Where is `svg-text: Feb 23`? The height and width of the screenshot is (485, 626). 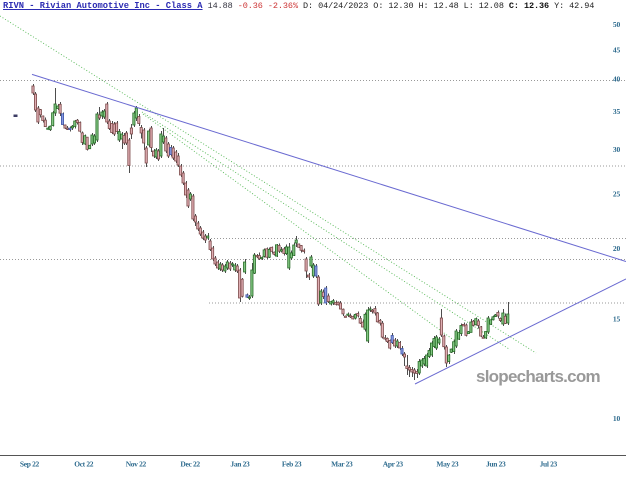 svg-text: Feb 23 is located at coordinates (292, 464).